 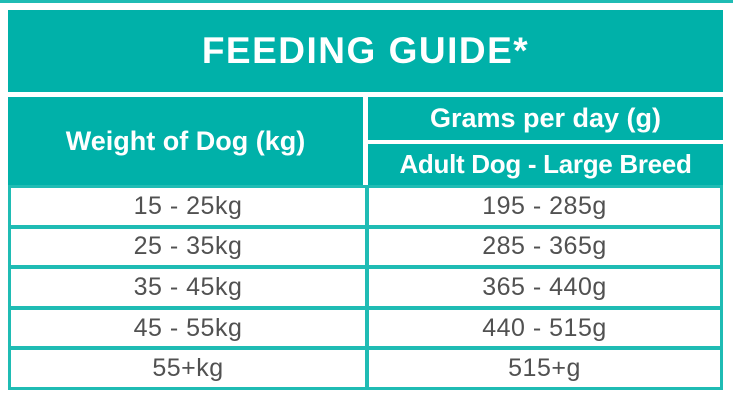 What do you see at coordinates (544, 328) in the screenshot?
I see `grams-cell: 440 - 515g` at bounding box center [544, 328].